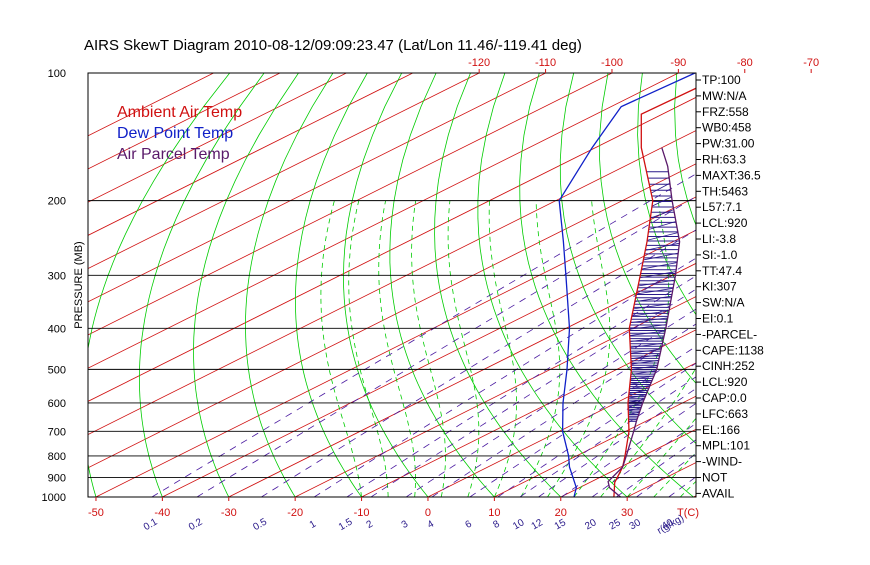  What do you see at coordinates (731, 175) in the screenshot?
I see `index-label: MAXT:36.5` at bounding box center [731, 175].